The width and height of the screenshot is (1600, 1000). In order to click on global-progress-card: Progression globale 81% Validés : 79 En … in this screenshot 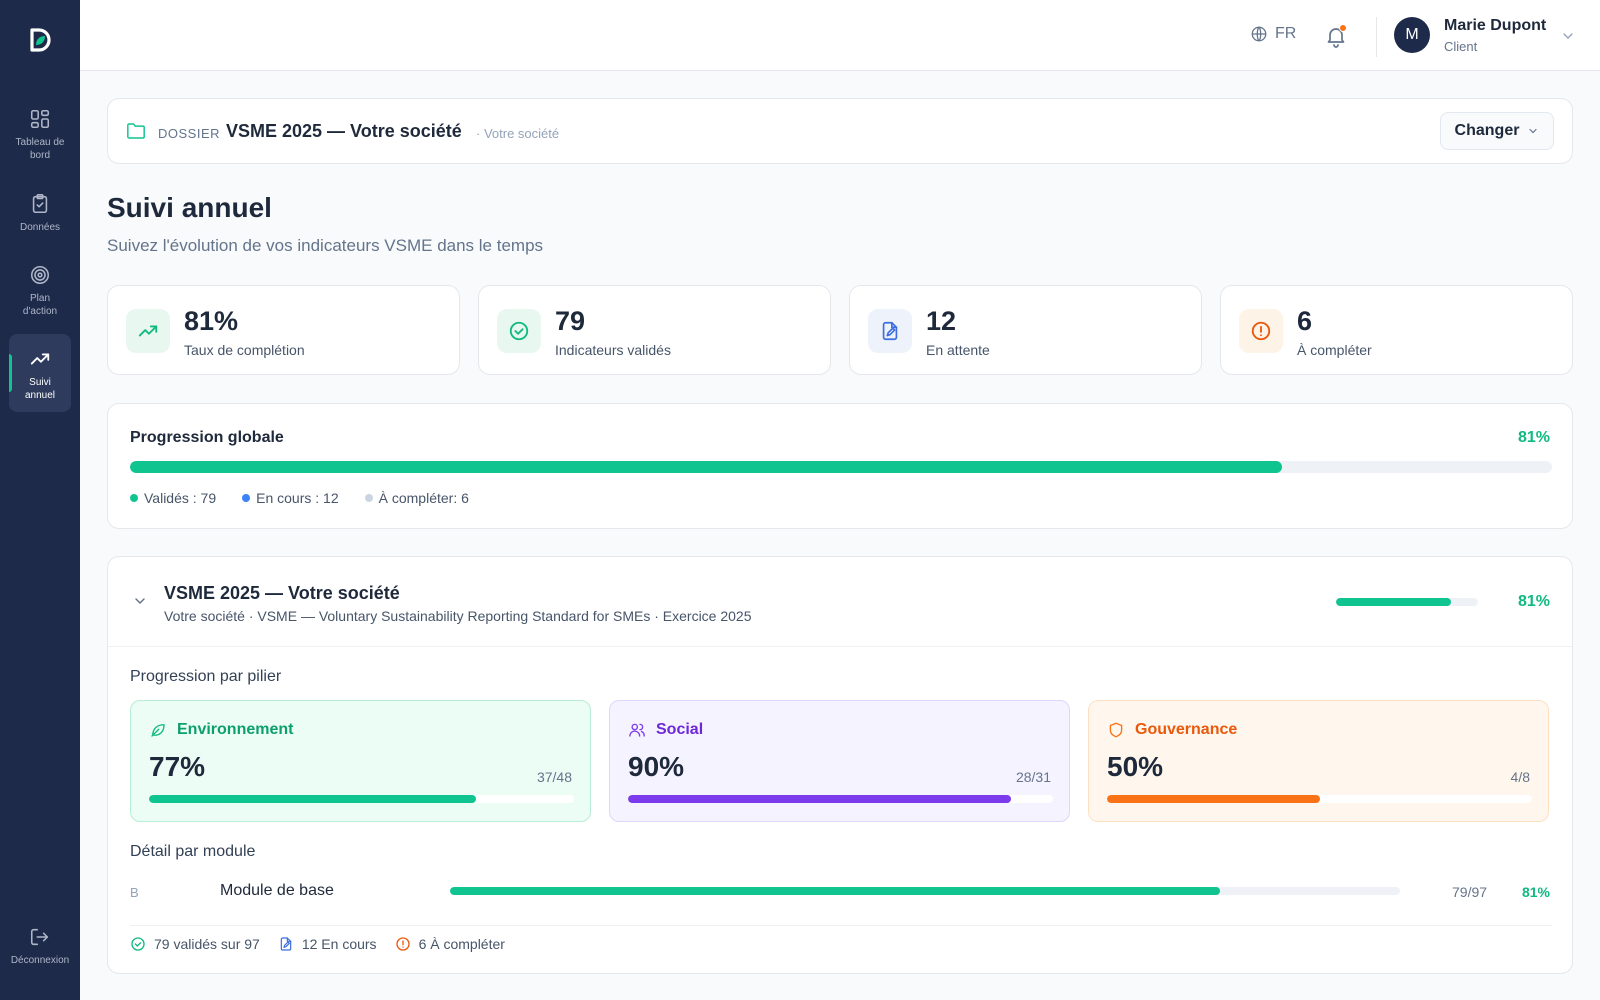, I will do `click(840, 466)`.